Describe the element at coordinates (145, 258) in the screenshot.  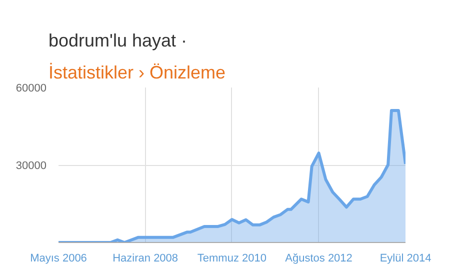
I see `x-tick-label: Haziran 2008` at that location.